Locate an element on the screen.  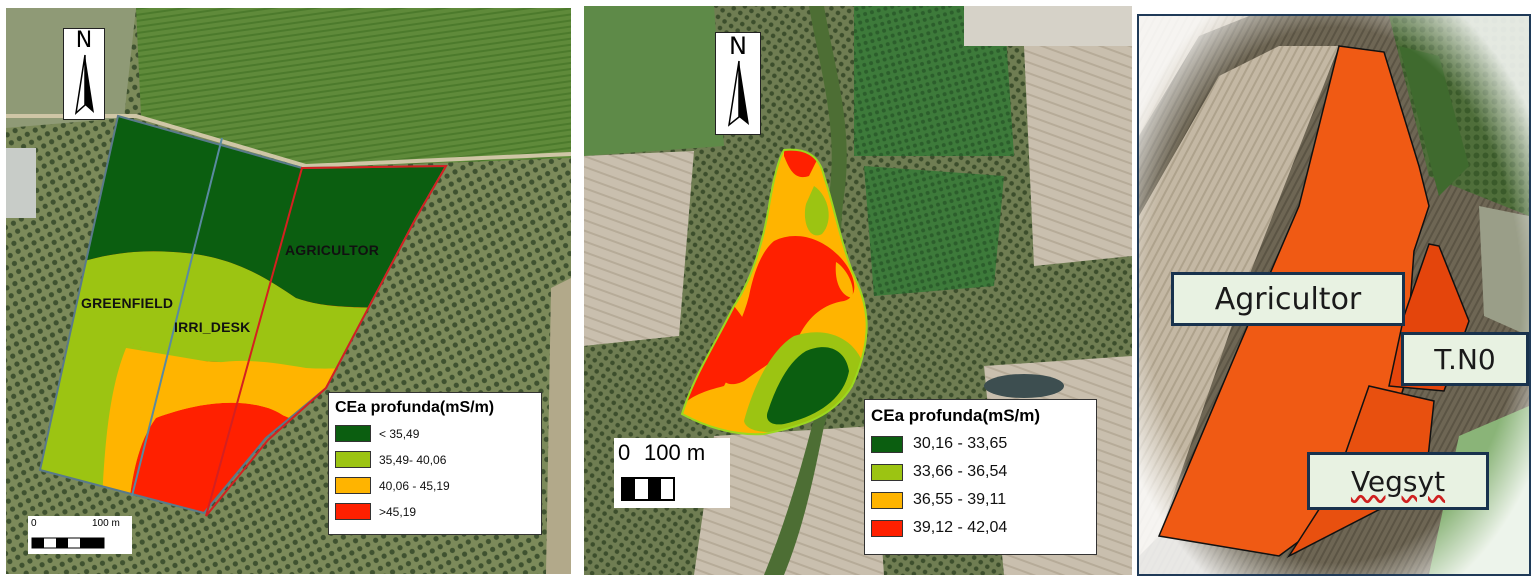
field-label-greenfield: GREENFIELD is located at coordinates (127, 303).